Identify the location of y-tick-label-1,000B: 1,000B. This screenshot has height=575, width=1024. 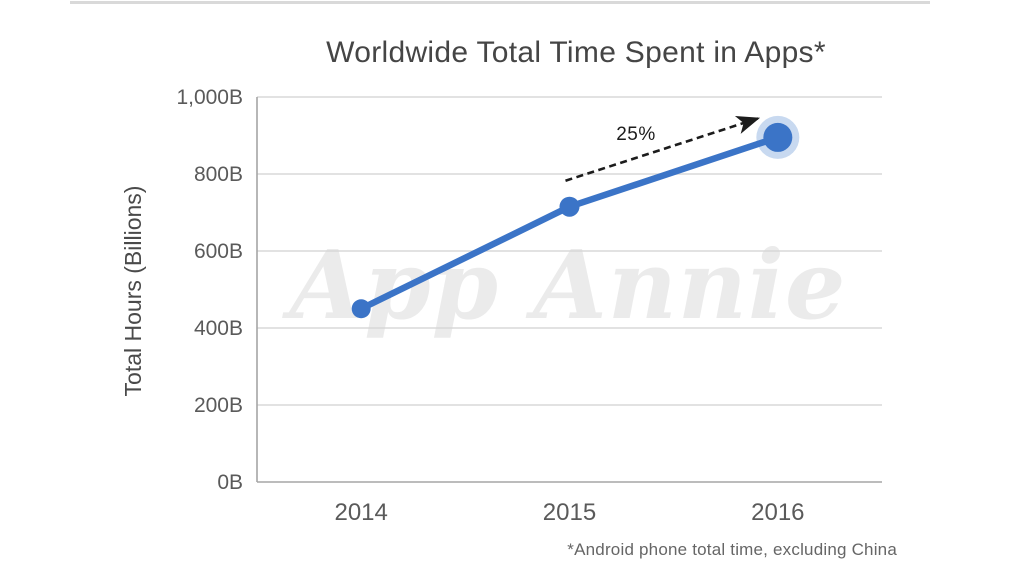
(209, 97).